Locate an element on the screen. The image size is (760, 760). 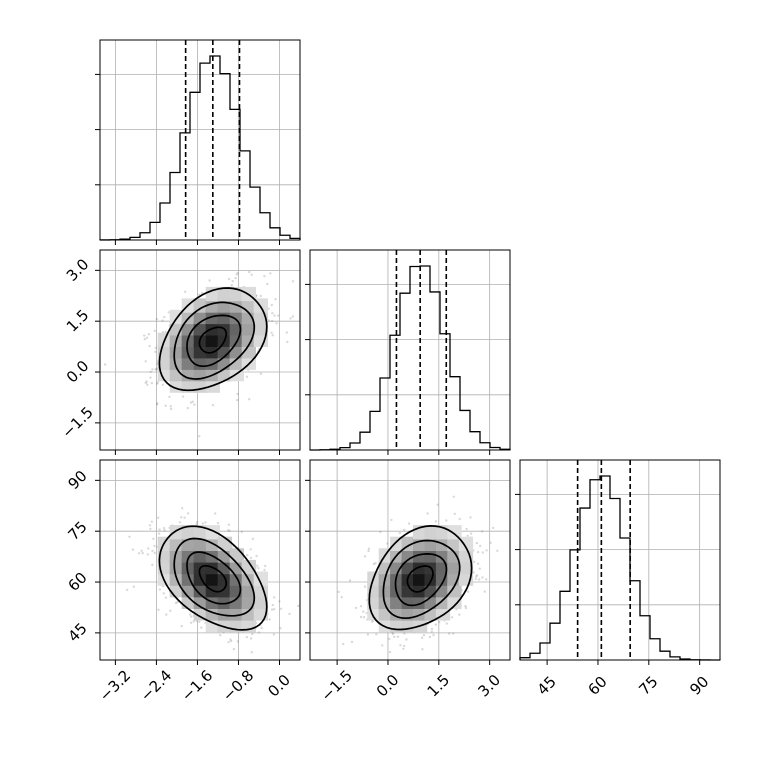
ytick-label-2-2: 75 is located at coordinates (78, 531).